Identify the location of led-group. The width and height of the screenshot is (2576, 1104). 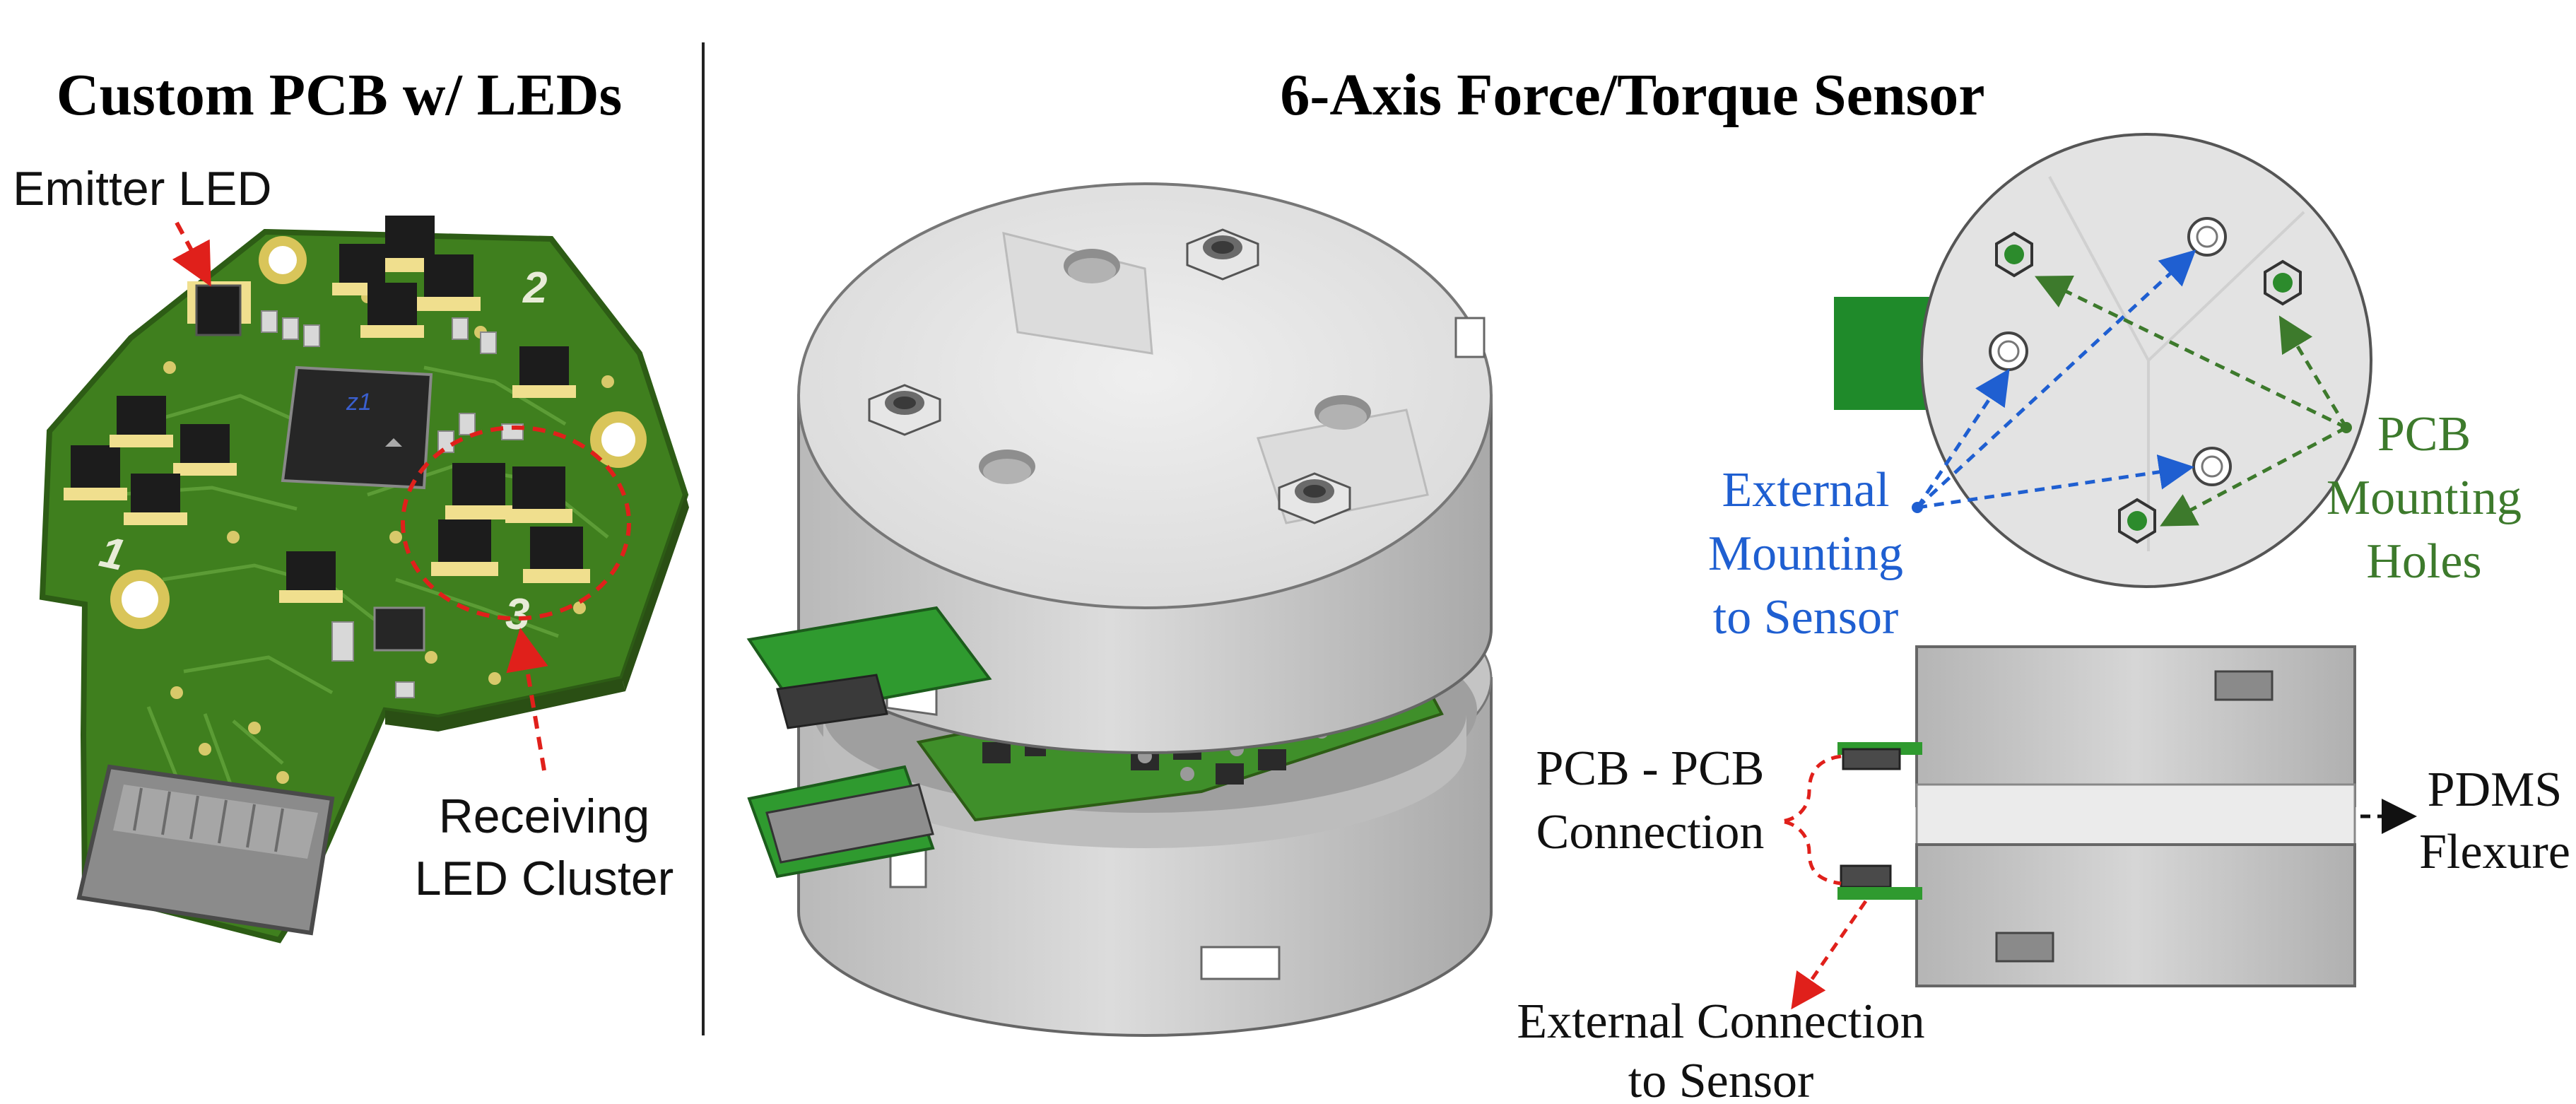
(320, 409).